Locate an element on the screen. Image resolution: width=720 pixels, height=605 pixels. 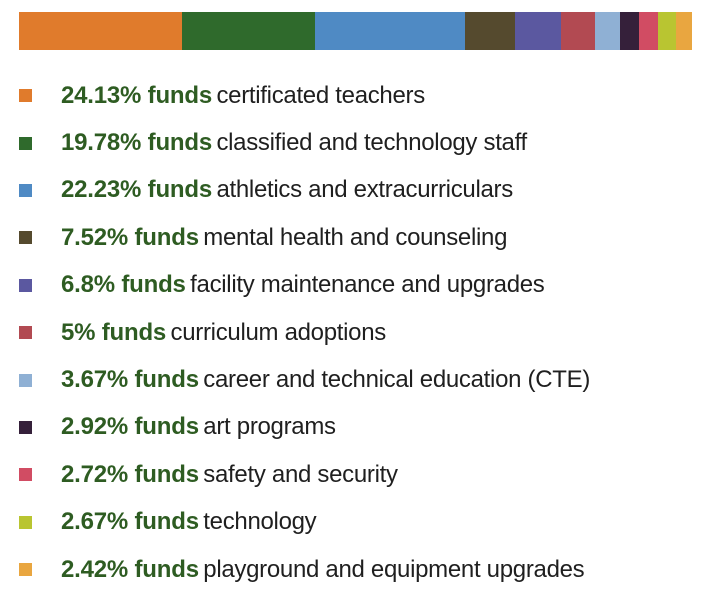
legend-label: facility maintenance and upgrades is located at coordinates (367, 285).